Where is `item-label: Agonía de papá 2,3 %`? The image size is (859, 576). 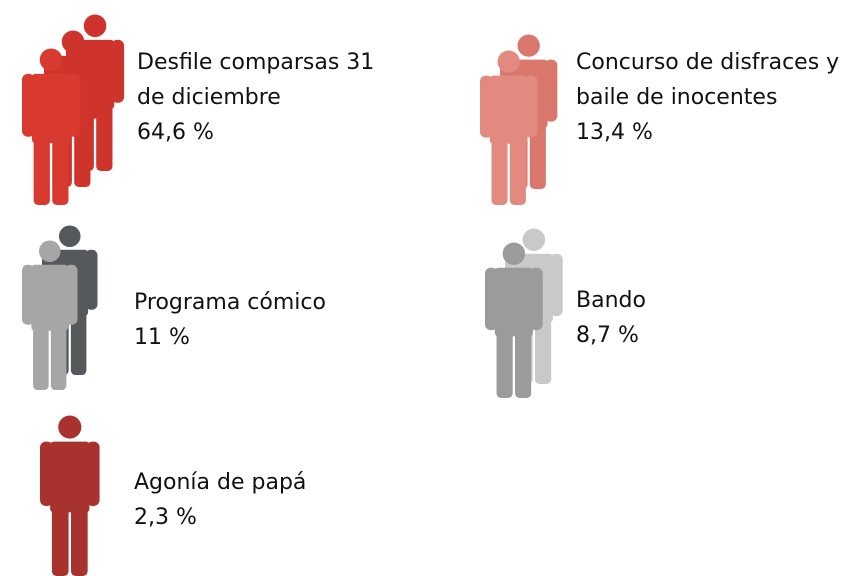
item-label: Agonía de papá 2,3 % is located at coordinates (264, 500).